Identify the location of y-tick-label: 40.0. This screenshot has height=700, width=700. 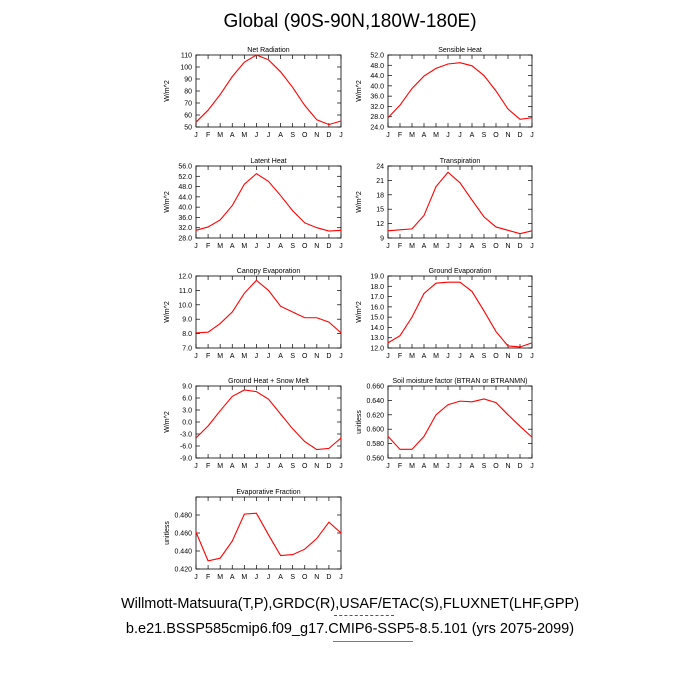
(377, 86).